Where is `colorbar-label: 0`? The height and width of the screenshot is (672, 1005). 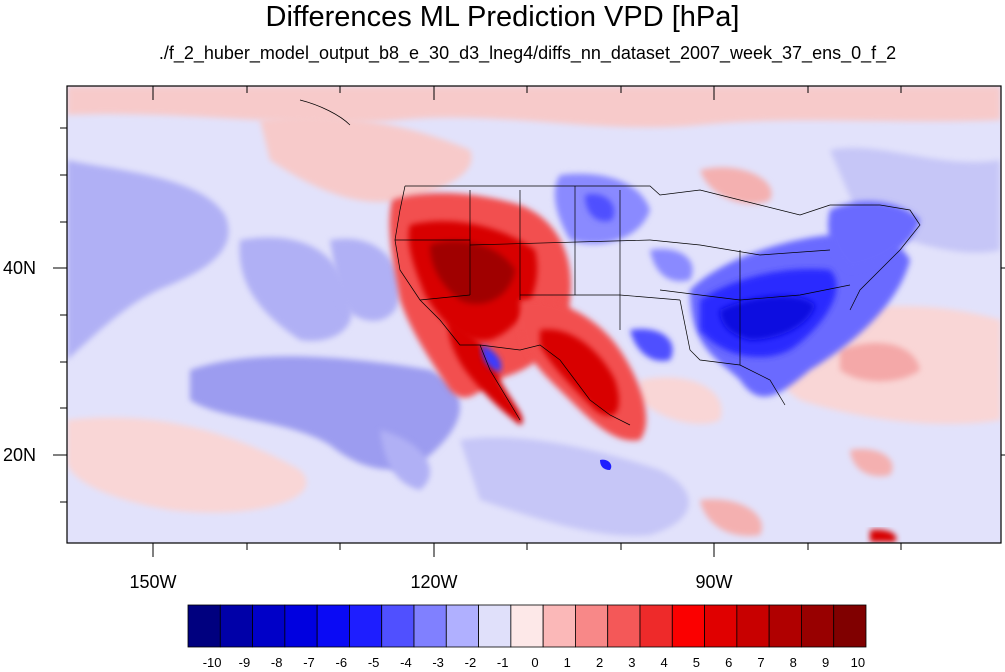 colorbar-label: 0 is located at coordinates (535, 662).